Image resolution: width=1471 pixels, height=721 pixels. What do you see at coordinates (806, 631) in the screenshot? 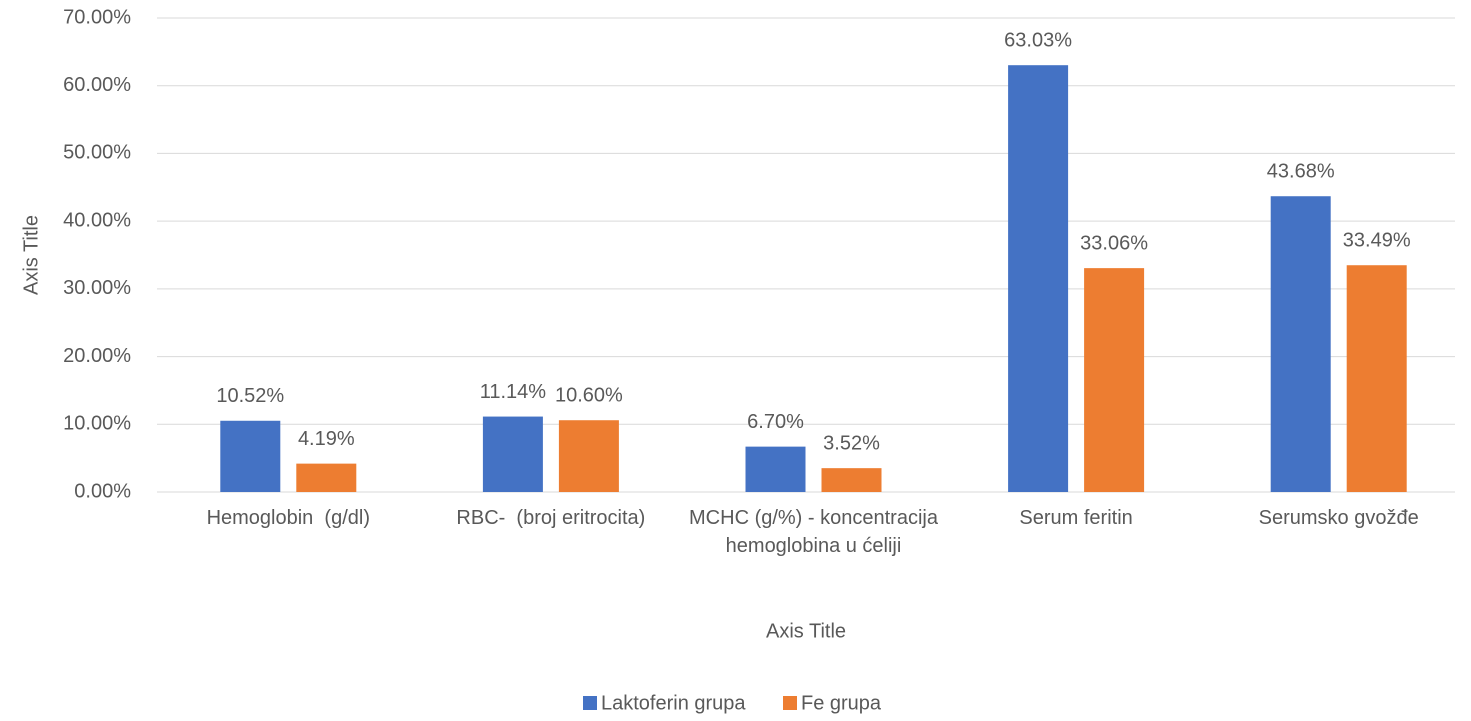
I see `x-axis-title: Axis Title` at bounding box center [806, 631].